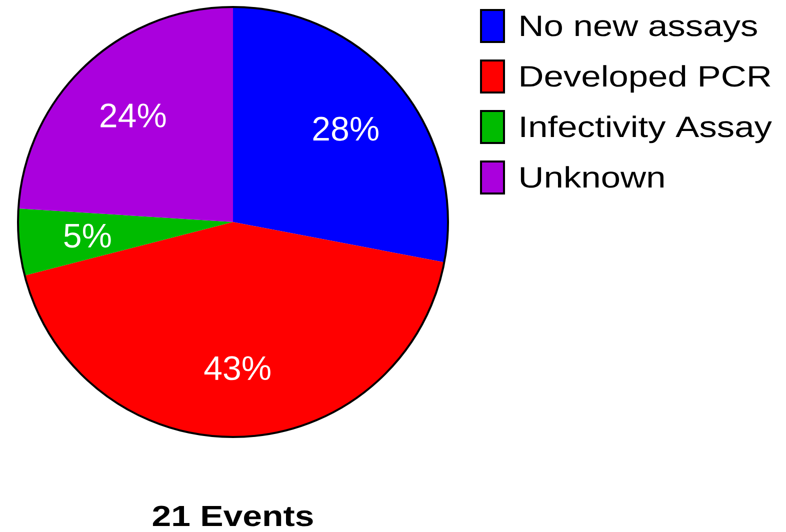 Image resolution: width=786 pixels, height=532 pixels. What do you see at coordinates (232, 516) in the screenshot?
I see `text: 21 Events` at bounding box center [232, 516].